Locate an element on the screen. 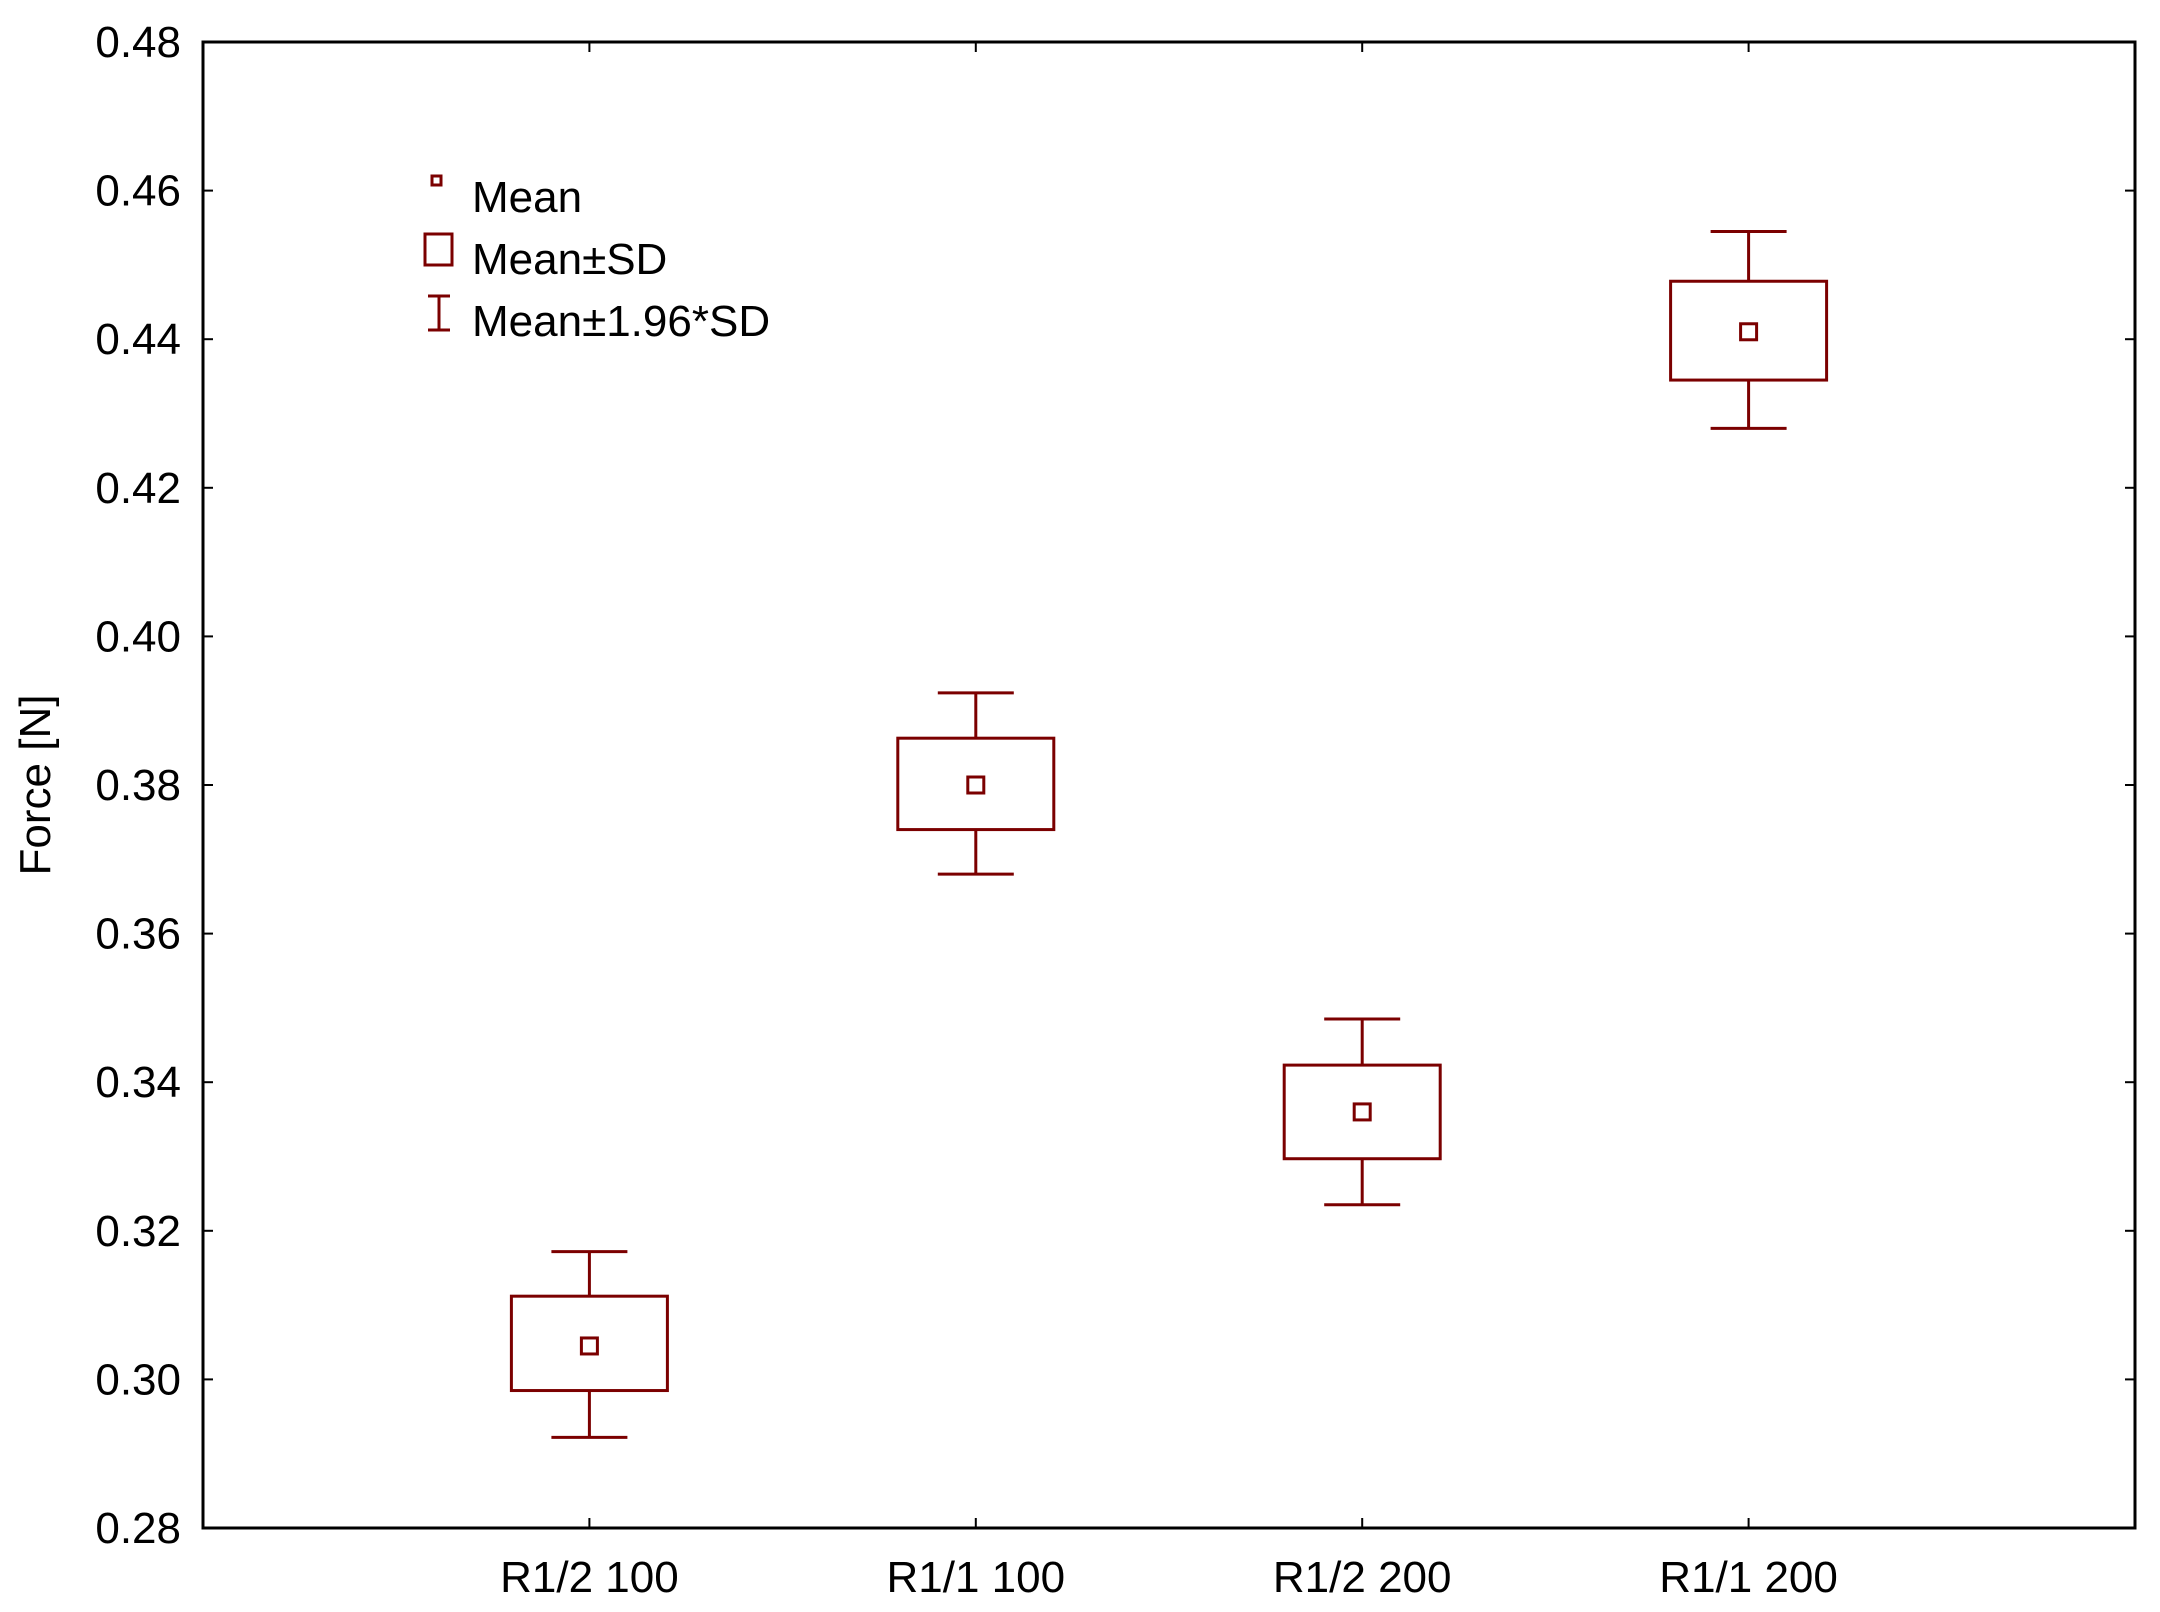 Image resolution: width=2160 pixels, height=1612 pixels. legend-mean-icon is located at coordinates (436, 180).